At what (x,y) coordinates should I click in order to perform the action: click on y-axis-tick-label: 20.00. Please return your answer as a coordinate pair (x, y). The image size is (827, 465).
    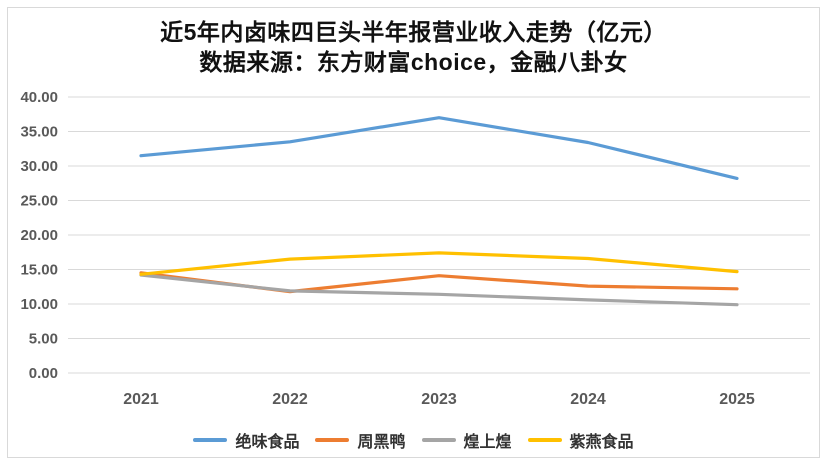
    Looking at the image, I should click on (39, 235).